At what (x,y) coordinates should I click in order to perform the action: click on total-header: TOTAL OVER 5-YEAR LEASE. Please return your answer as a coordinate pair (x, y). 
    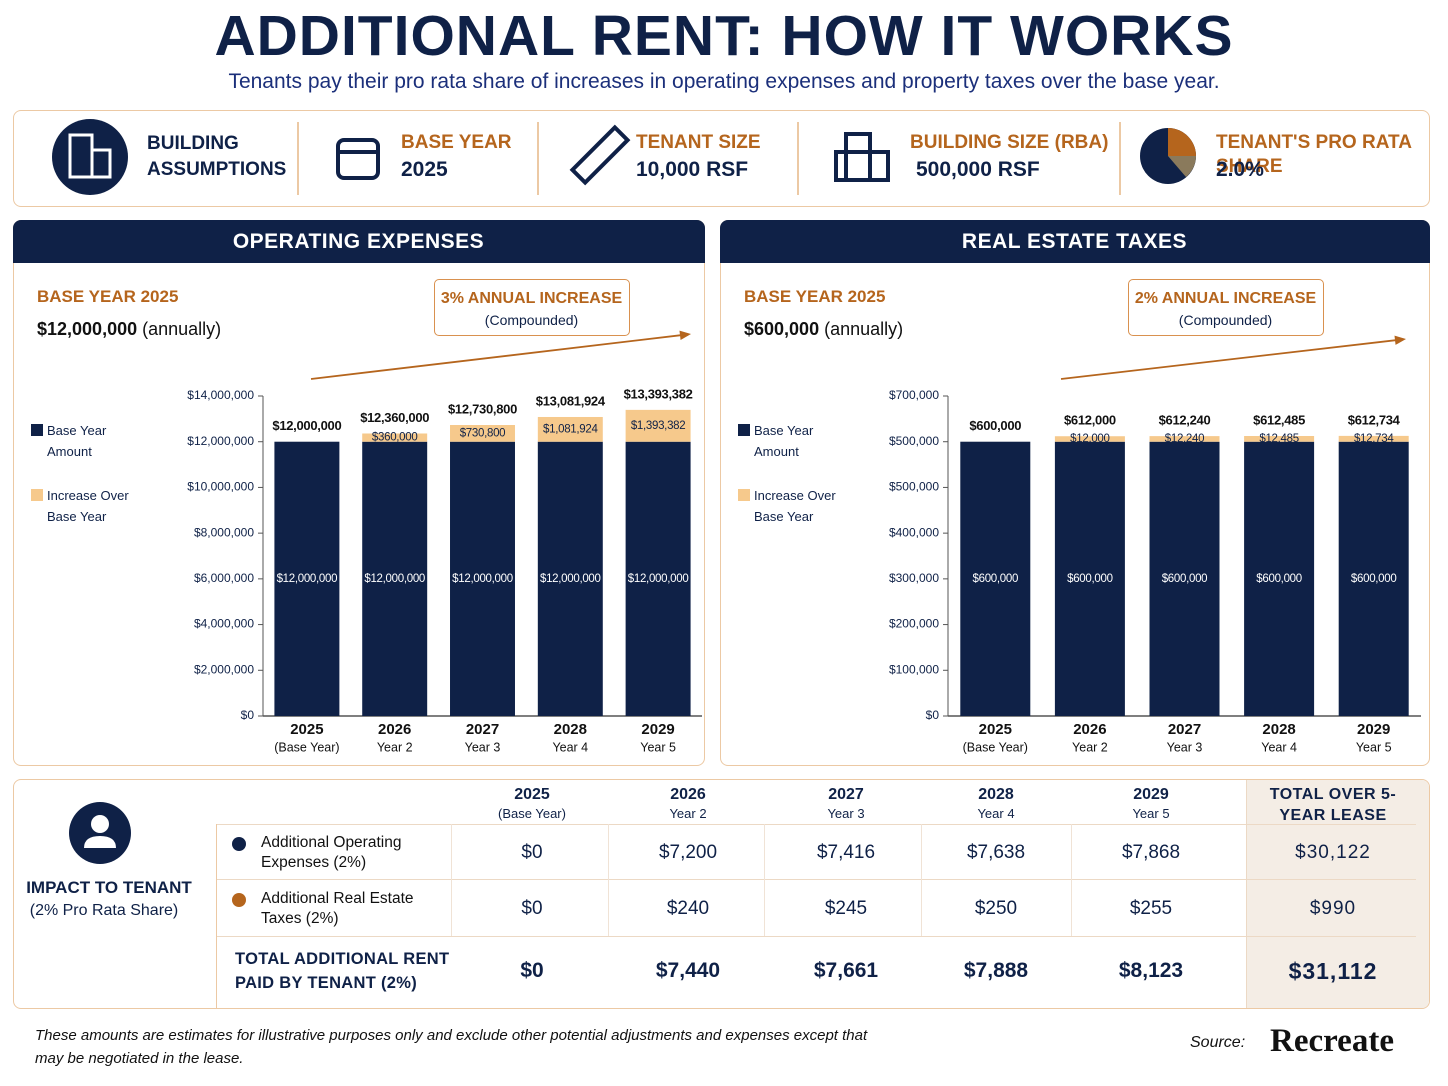
    Looking at the image, I should click on (1333, 805).